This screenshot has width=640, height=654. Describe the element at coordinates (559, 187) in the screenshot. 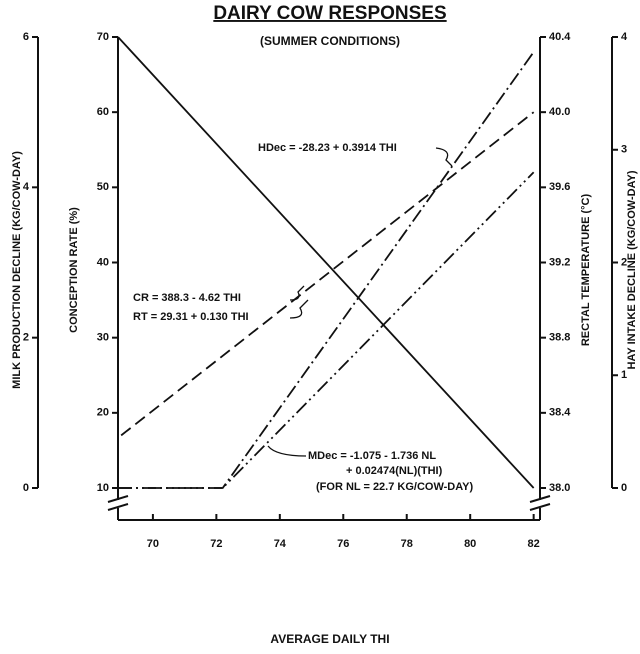

I see `y2-tick-label: 39.6` at that location.